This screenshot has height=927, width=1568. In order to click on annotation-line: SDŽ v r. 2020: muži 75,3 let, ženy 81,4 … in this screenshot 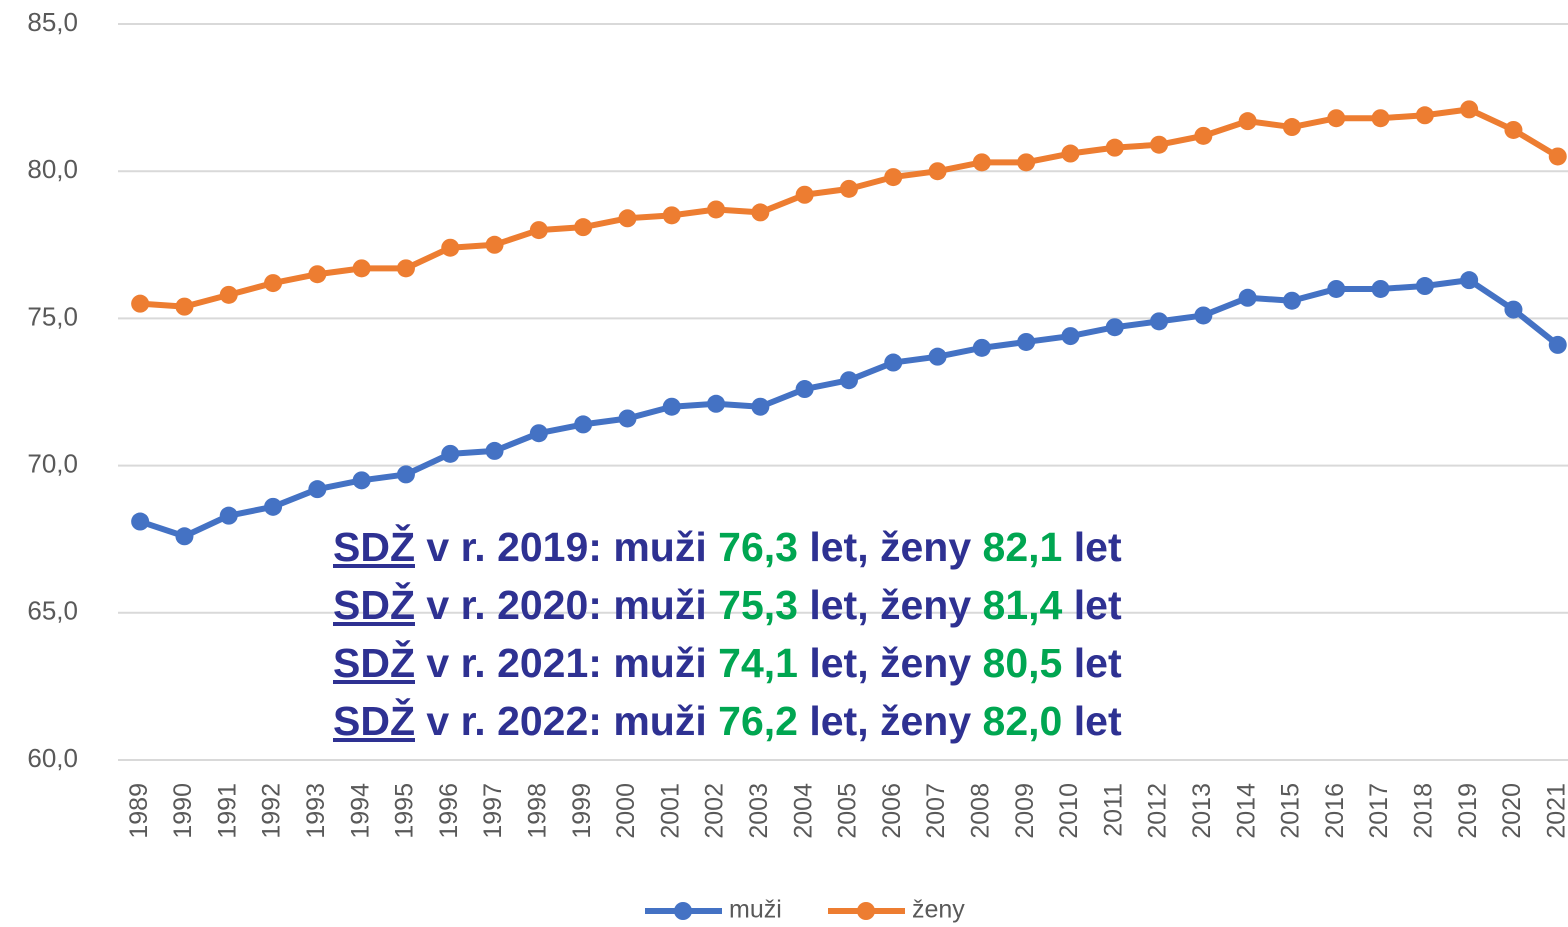, I will do `click(727, 605)`.